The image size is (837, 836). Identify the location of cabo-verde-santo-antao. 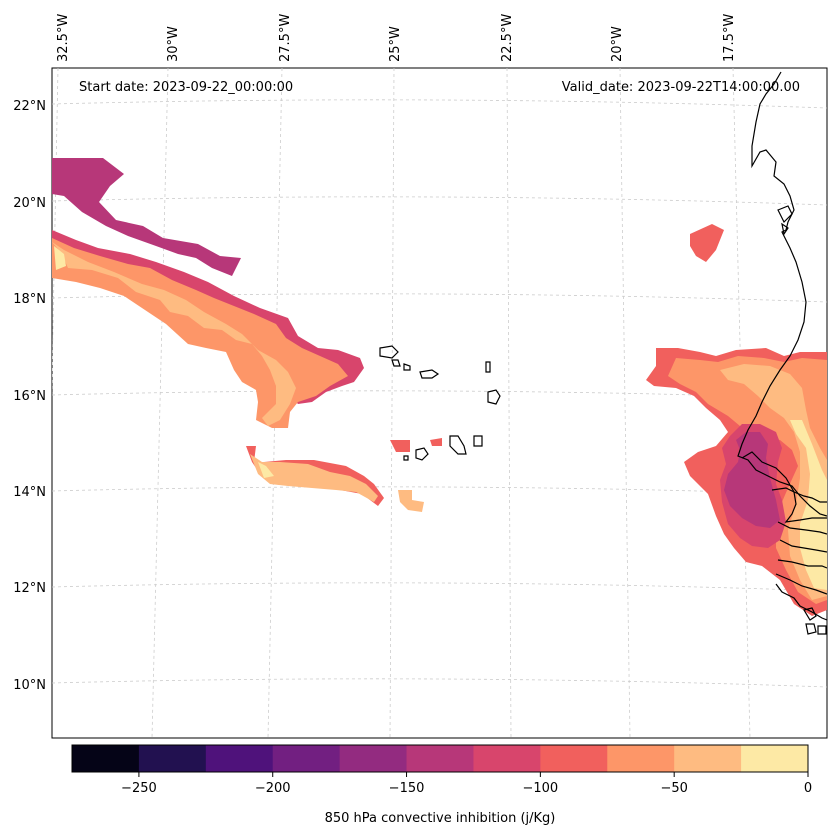
(389, 352).